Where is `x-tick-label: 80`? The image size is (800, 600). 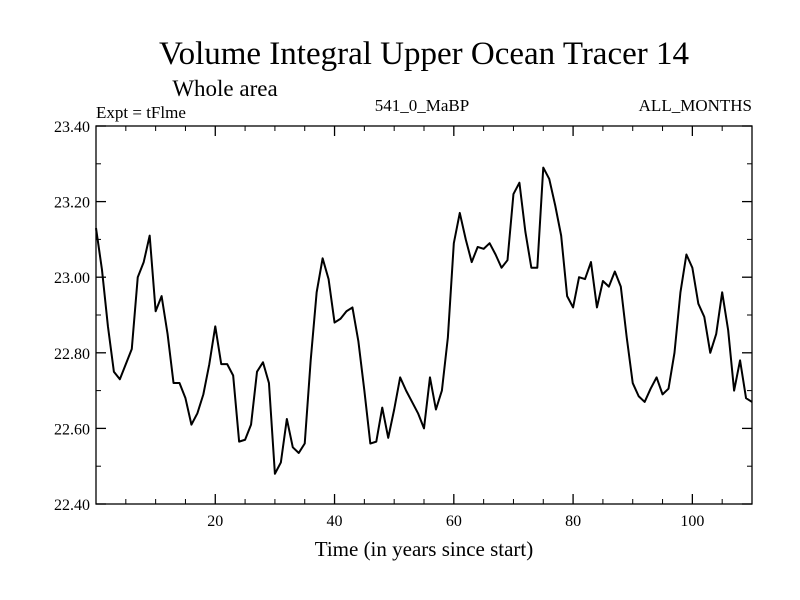 x-tick-label: 80 is located at coordinates (573, 521).